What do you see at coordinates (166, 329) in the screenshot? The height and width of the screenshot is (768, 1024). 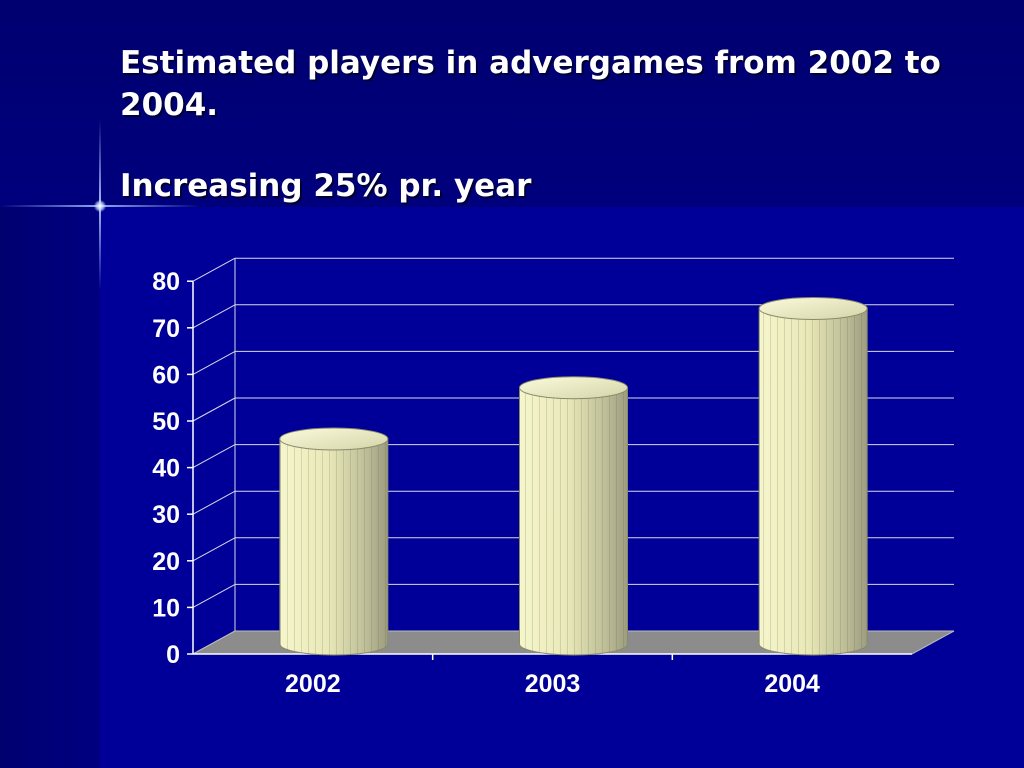 I see `y-tick-label: 70` at bounding box center [166, 329].